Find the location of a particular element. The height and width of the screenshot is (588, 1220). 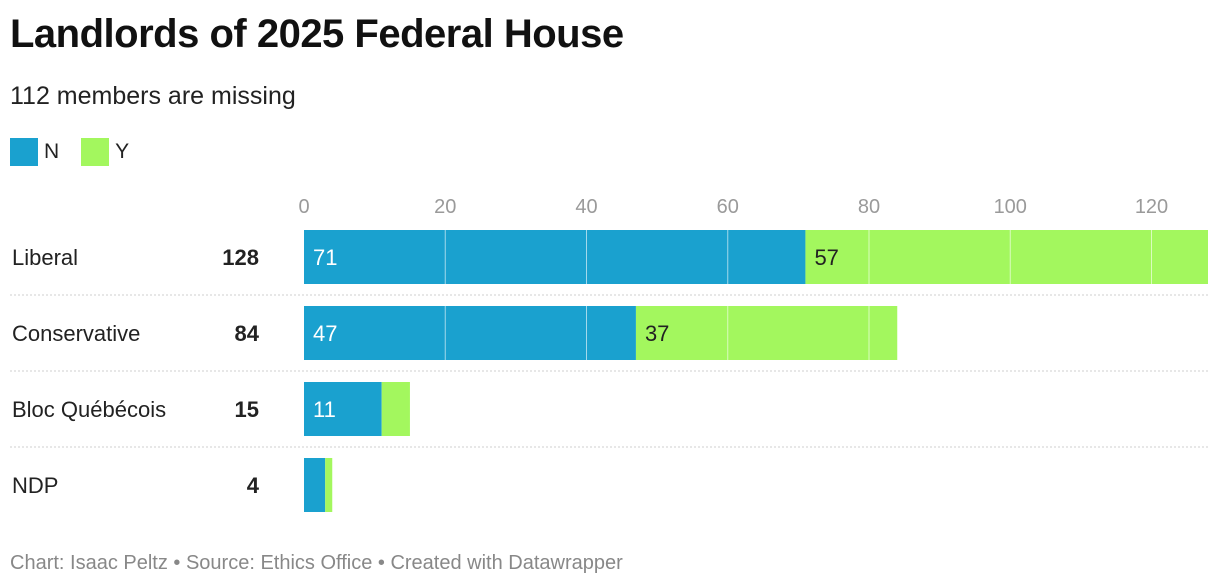

category-label: Conservative is located at coordinates (76, 333).